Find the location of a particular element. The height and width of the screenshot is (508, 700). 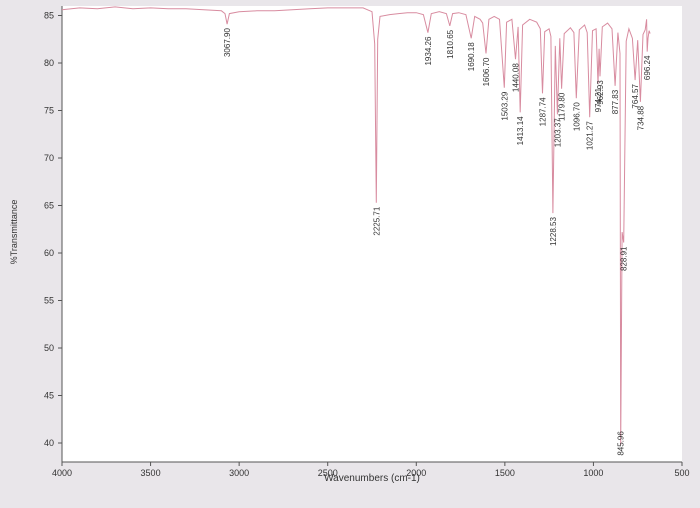

x-tick-label: 2000 is located at coordinates (416, 473).